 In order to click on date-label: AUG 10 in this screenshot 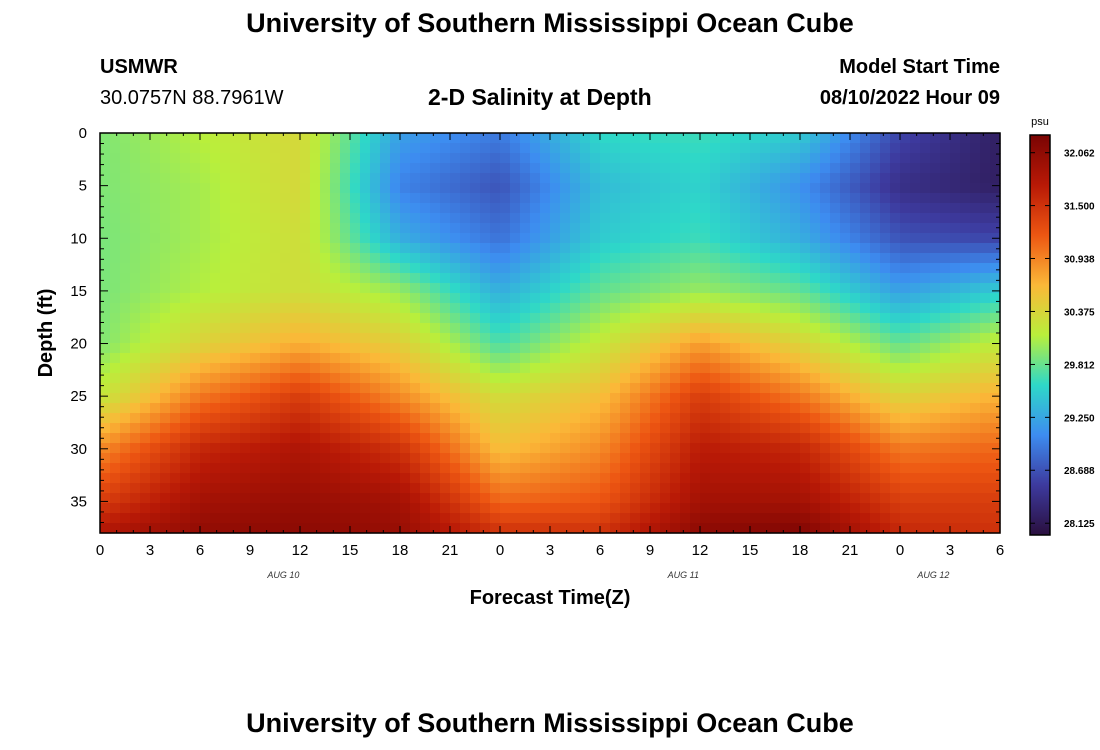, I will do `click(282, 575)`.